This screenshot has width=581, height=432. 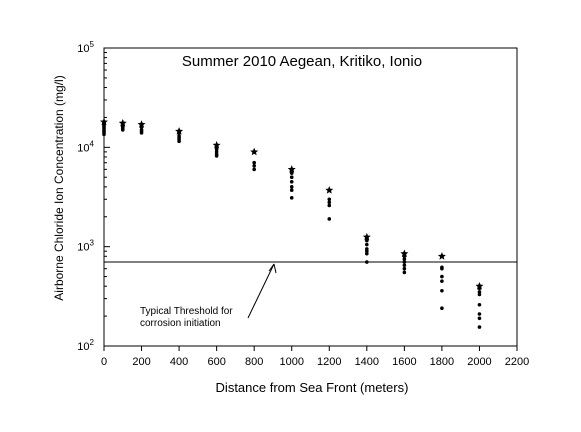 I want to click on y-tick-label: 10³, so click(x=85, y=246).